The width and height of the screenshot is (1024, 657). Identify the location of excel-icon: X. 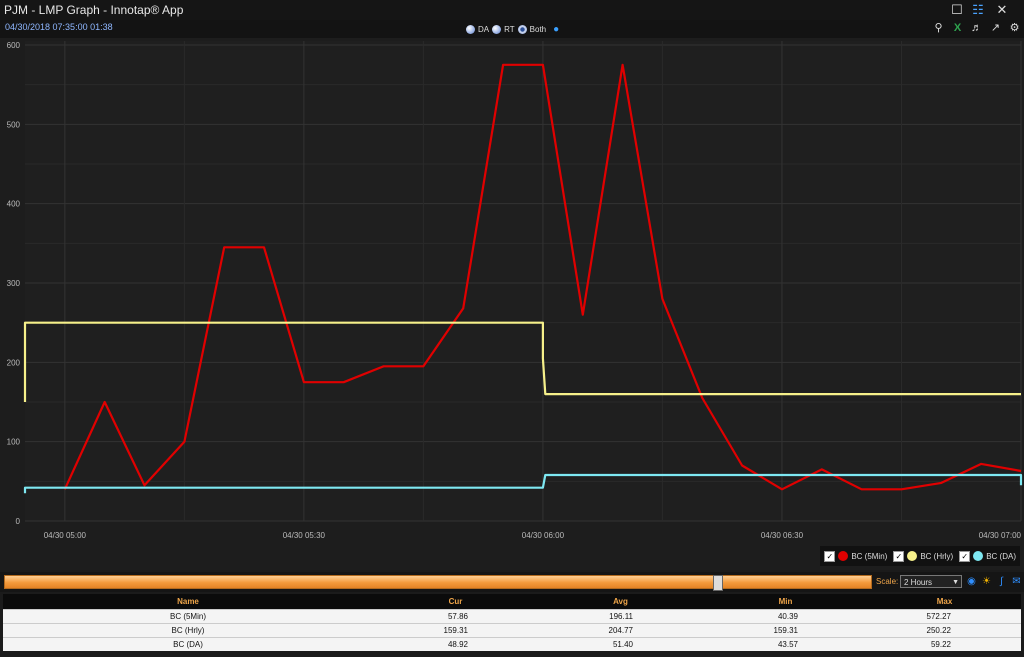
(957, 28).